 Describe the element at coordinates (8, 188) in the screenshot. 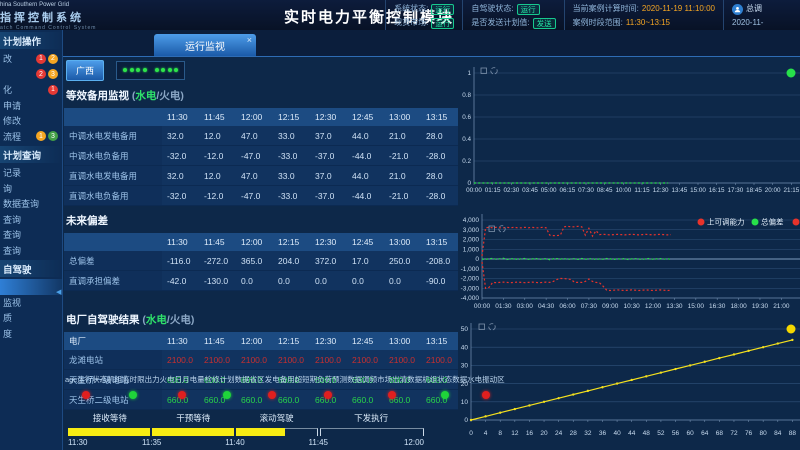

I see `sidebar-item-label: 询` at that location.